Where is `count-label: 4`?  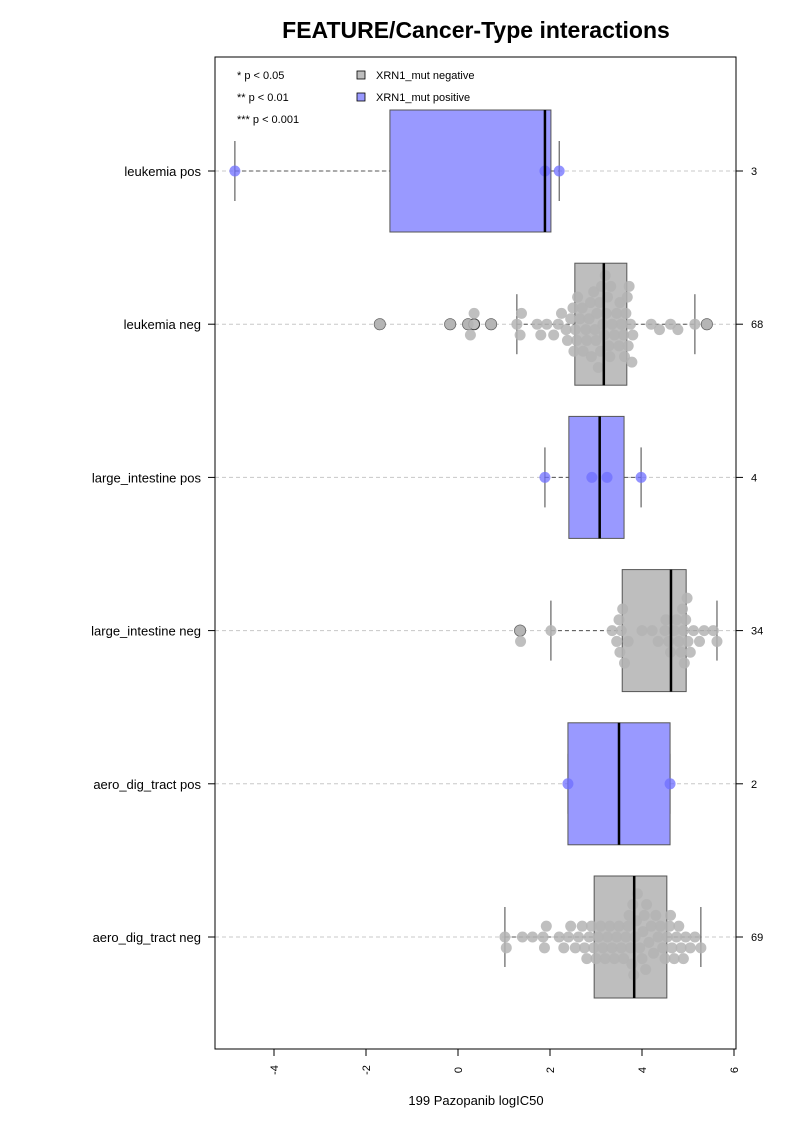 count-label: 4 is located at coordinates (754, 478).